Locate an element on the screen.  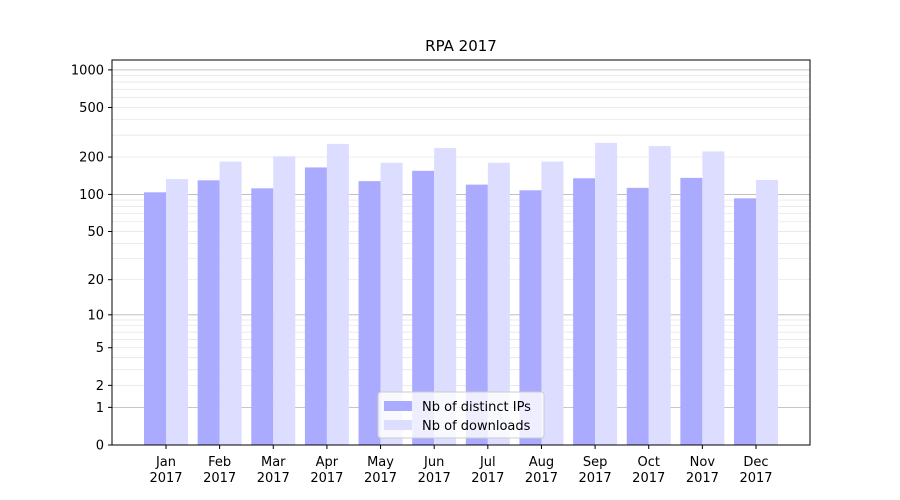
x-tick-label: Jan 2017 is located at coordinates (165, 470).